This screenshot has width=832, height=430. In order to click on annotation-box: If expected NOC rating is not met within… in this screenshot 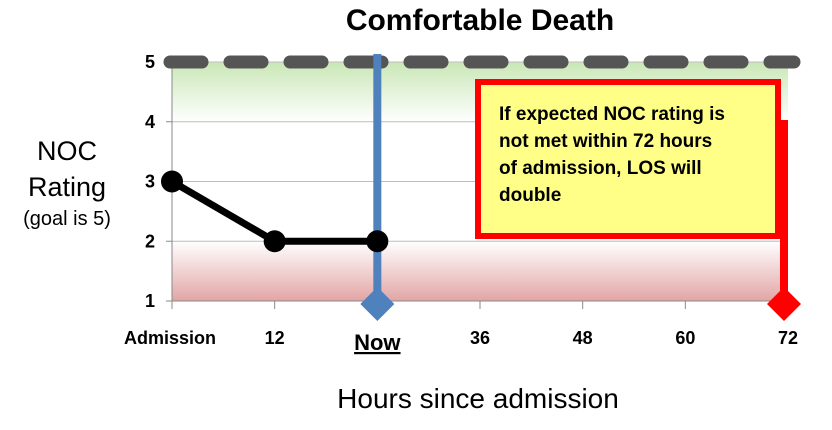, I will do `click(628, 159)`.